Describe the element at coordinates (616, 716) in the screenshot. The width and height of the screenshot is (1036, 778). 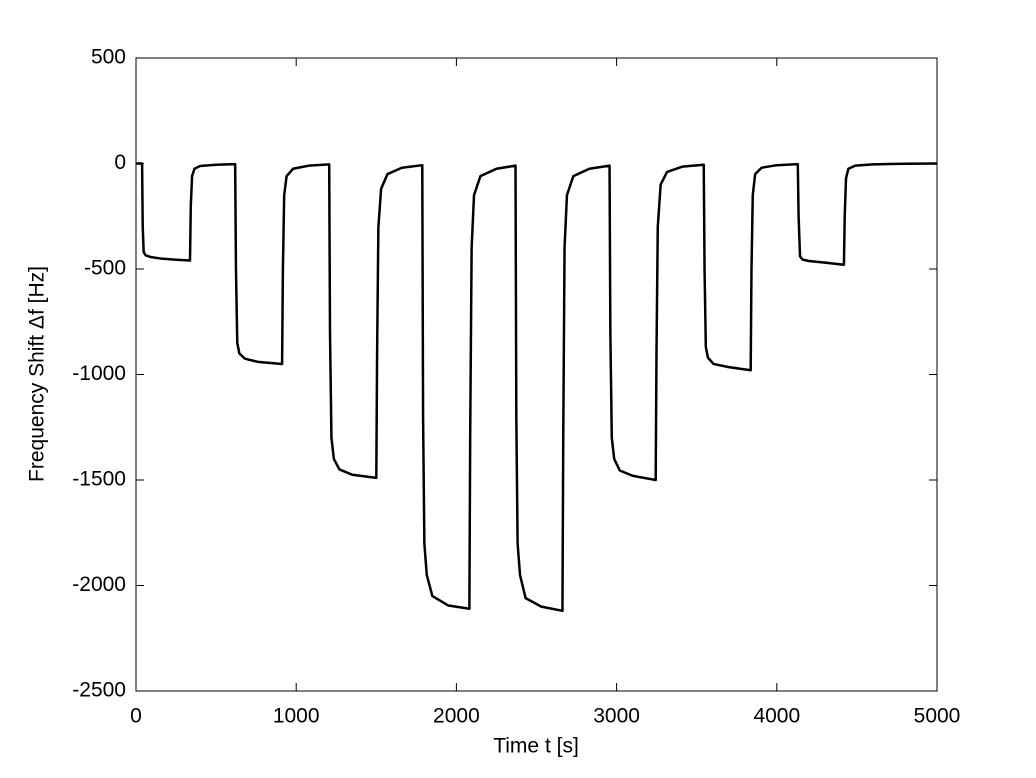
I see `x-tick-label: 3000` at that location.